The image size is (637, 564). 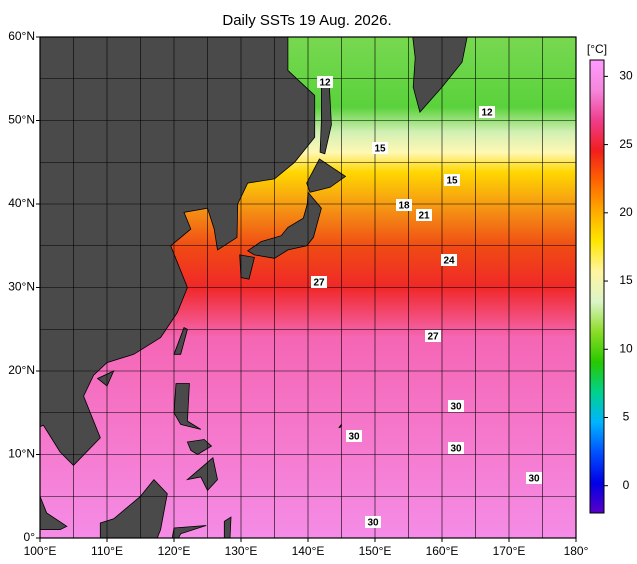 What do you see at coordinates (21, 203) in the screenshot?
I see `lat-tick-label: 40°N` at bounding box center [21, 203].